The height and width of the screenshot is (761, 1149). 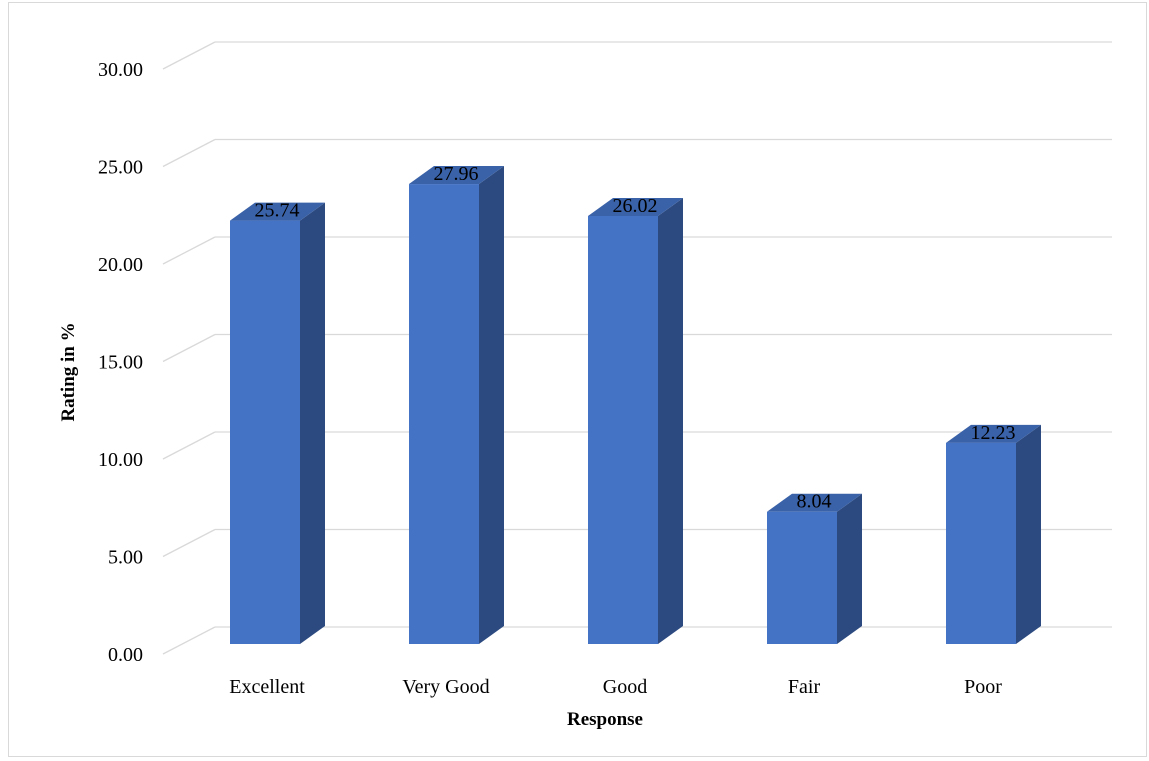 I want to click on y-tick-label: 15.00, so click(x=120, y=363).